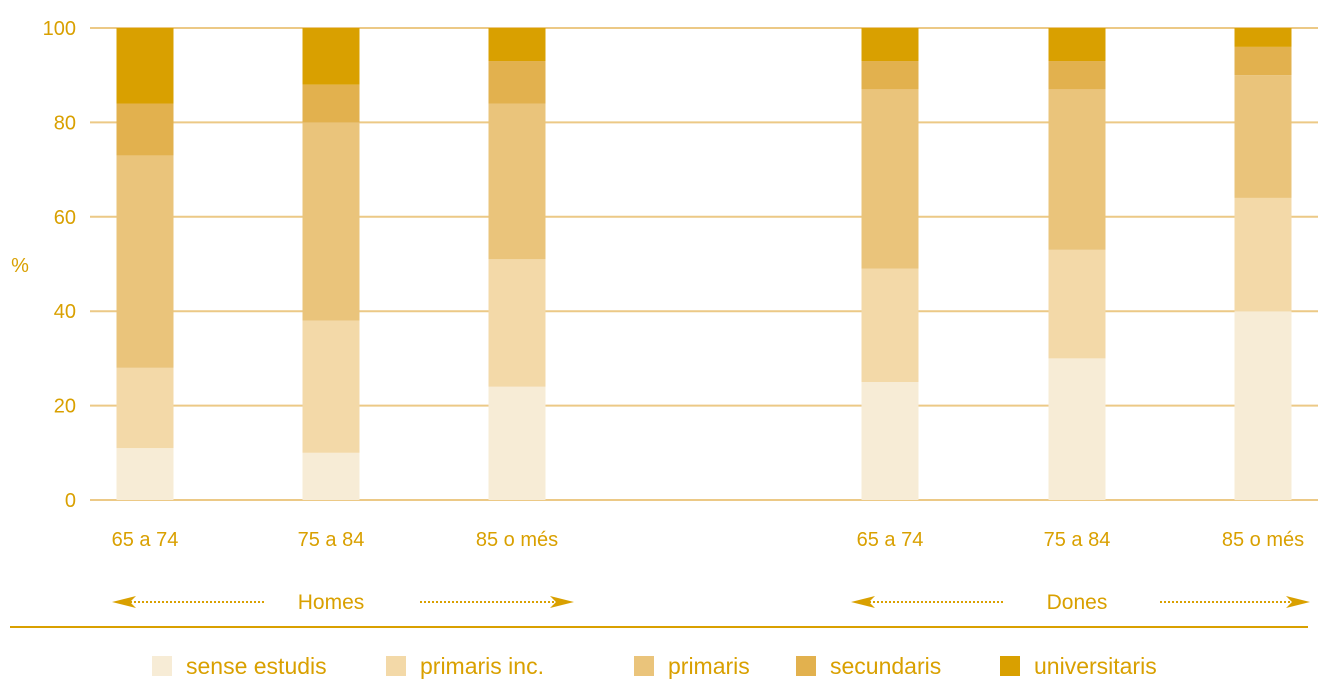 The height and width of the screenshot is (700, 1318). Describe the element at coordinates (1077, 602) in the screenshot. I see `group-label: Dones` at that location.